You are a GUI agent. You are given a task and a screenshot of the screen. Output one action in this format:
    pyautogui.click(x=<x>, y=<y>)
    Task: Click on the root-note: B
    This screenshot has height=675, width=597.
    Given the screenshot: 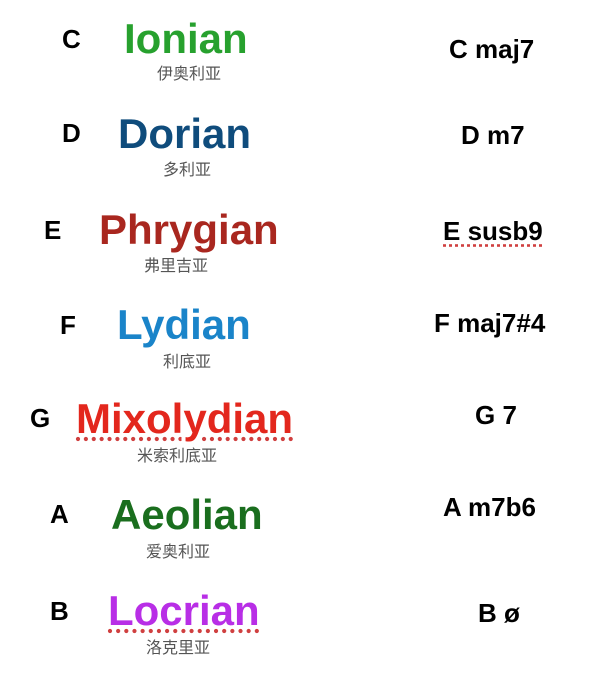 What is the action you would take?
    pyautogui.click(x=59, y=611)
    